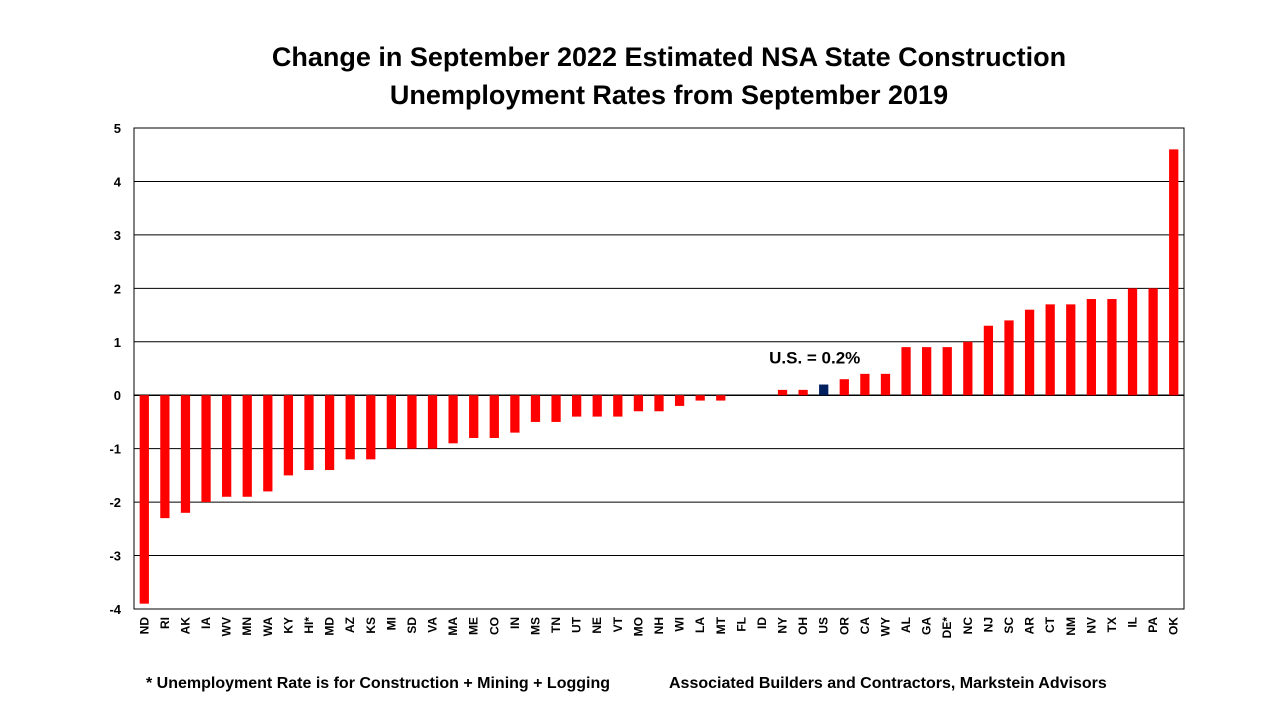 This screenshot has height=720, width=1280. I want to click on x-tick-label: DE*, so click(947, 628).